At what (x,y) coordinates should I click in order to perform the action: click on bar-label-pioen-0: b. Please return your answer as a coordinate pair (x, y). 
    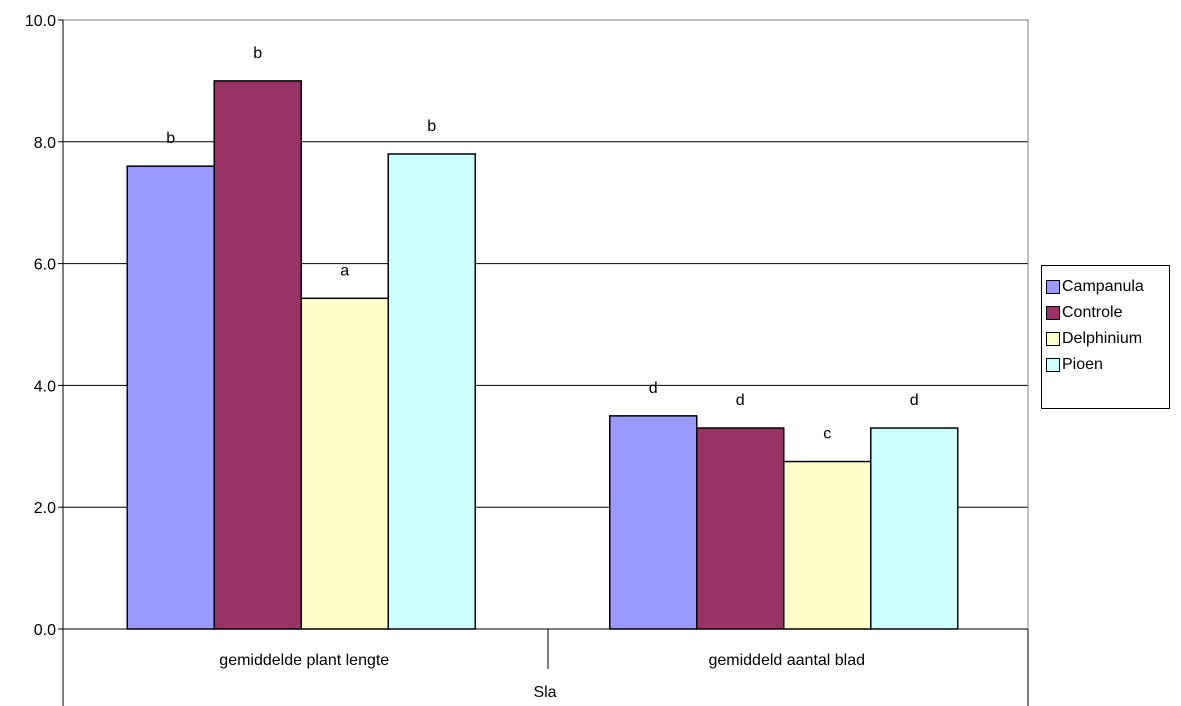
    Looking at the image, I should click on (431, 126).